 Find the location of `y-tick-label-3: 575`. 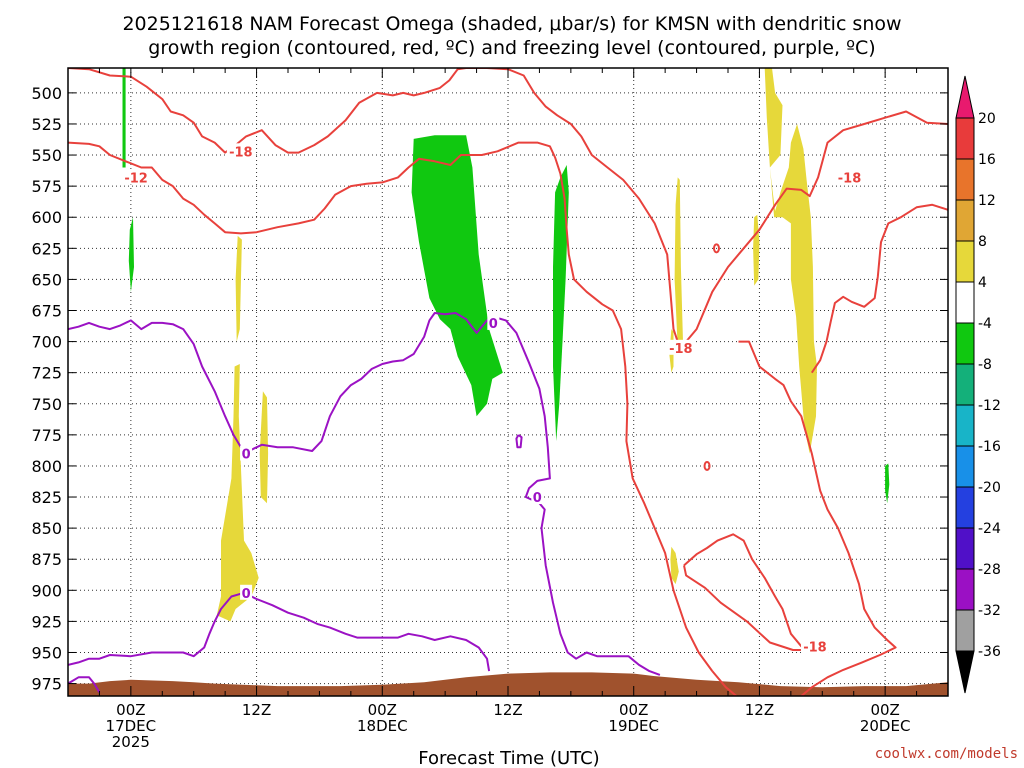

y-tick-label-3: 575 is located at coordinates (46, 186).